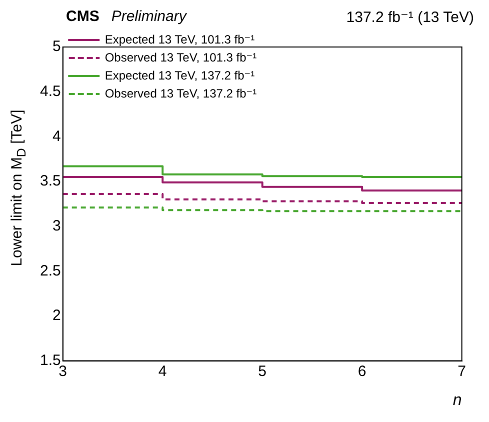 This screenshot has width=489, height=422. Describe the element at coordinates (50, 360) in the screenshot. I see `y-tick-label: 1.5` at that location.